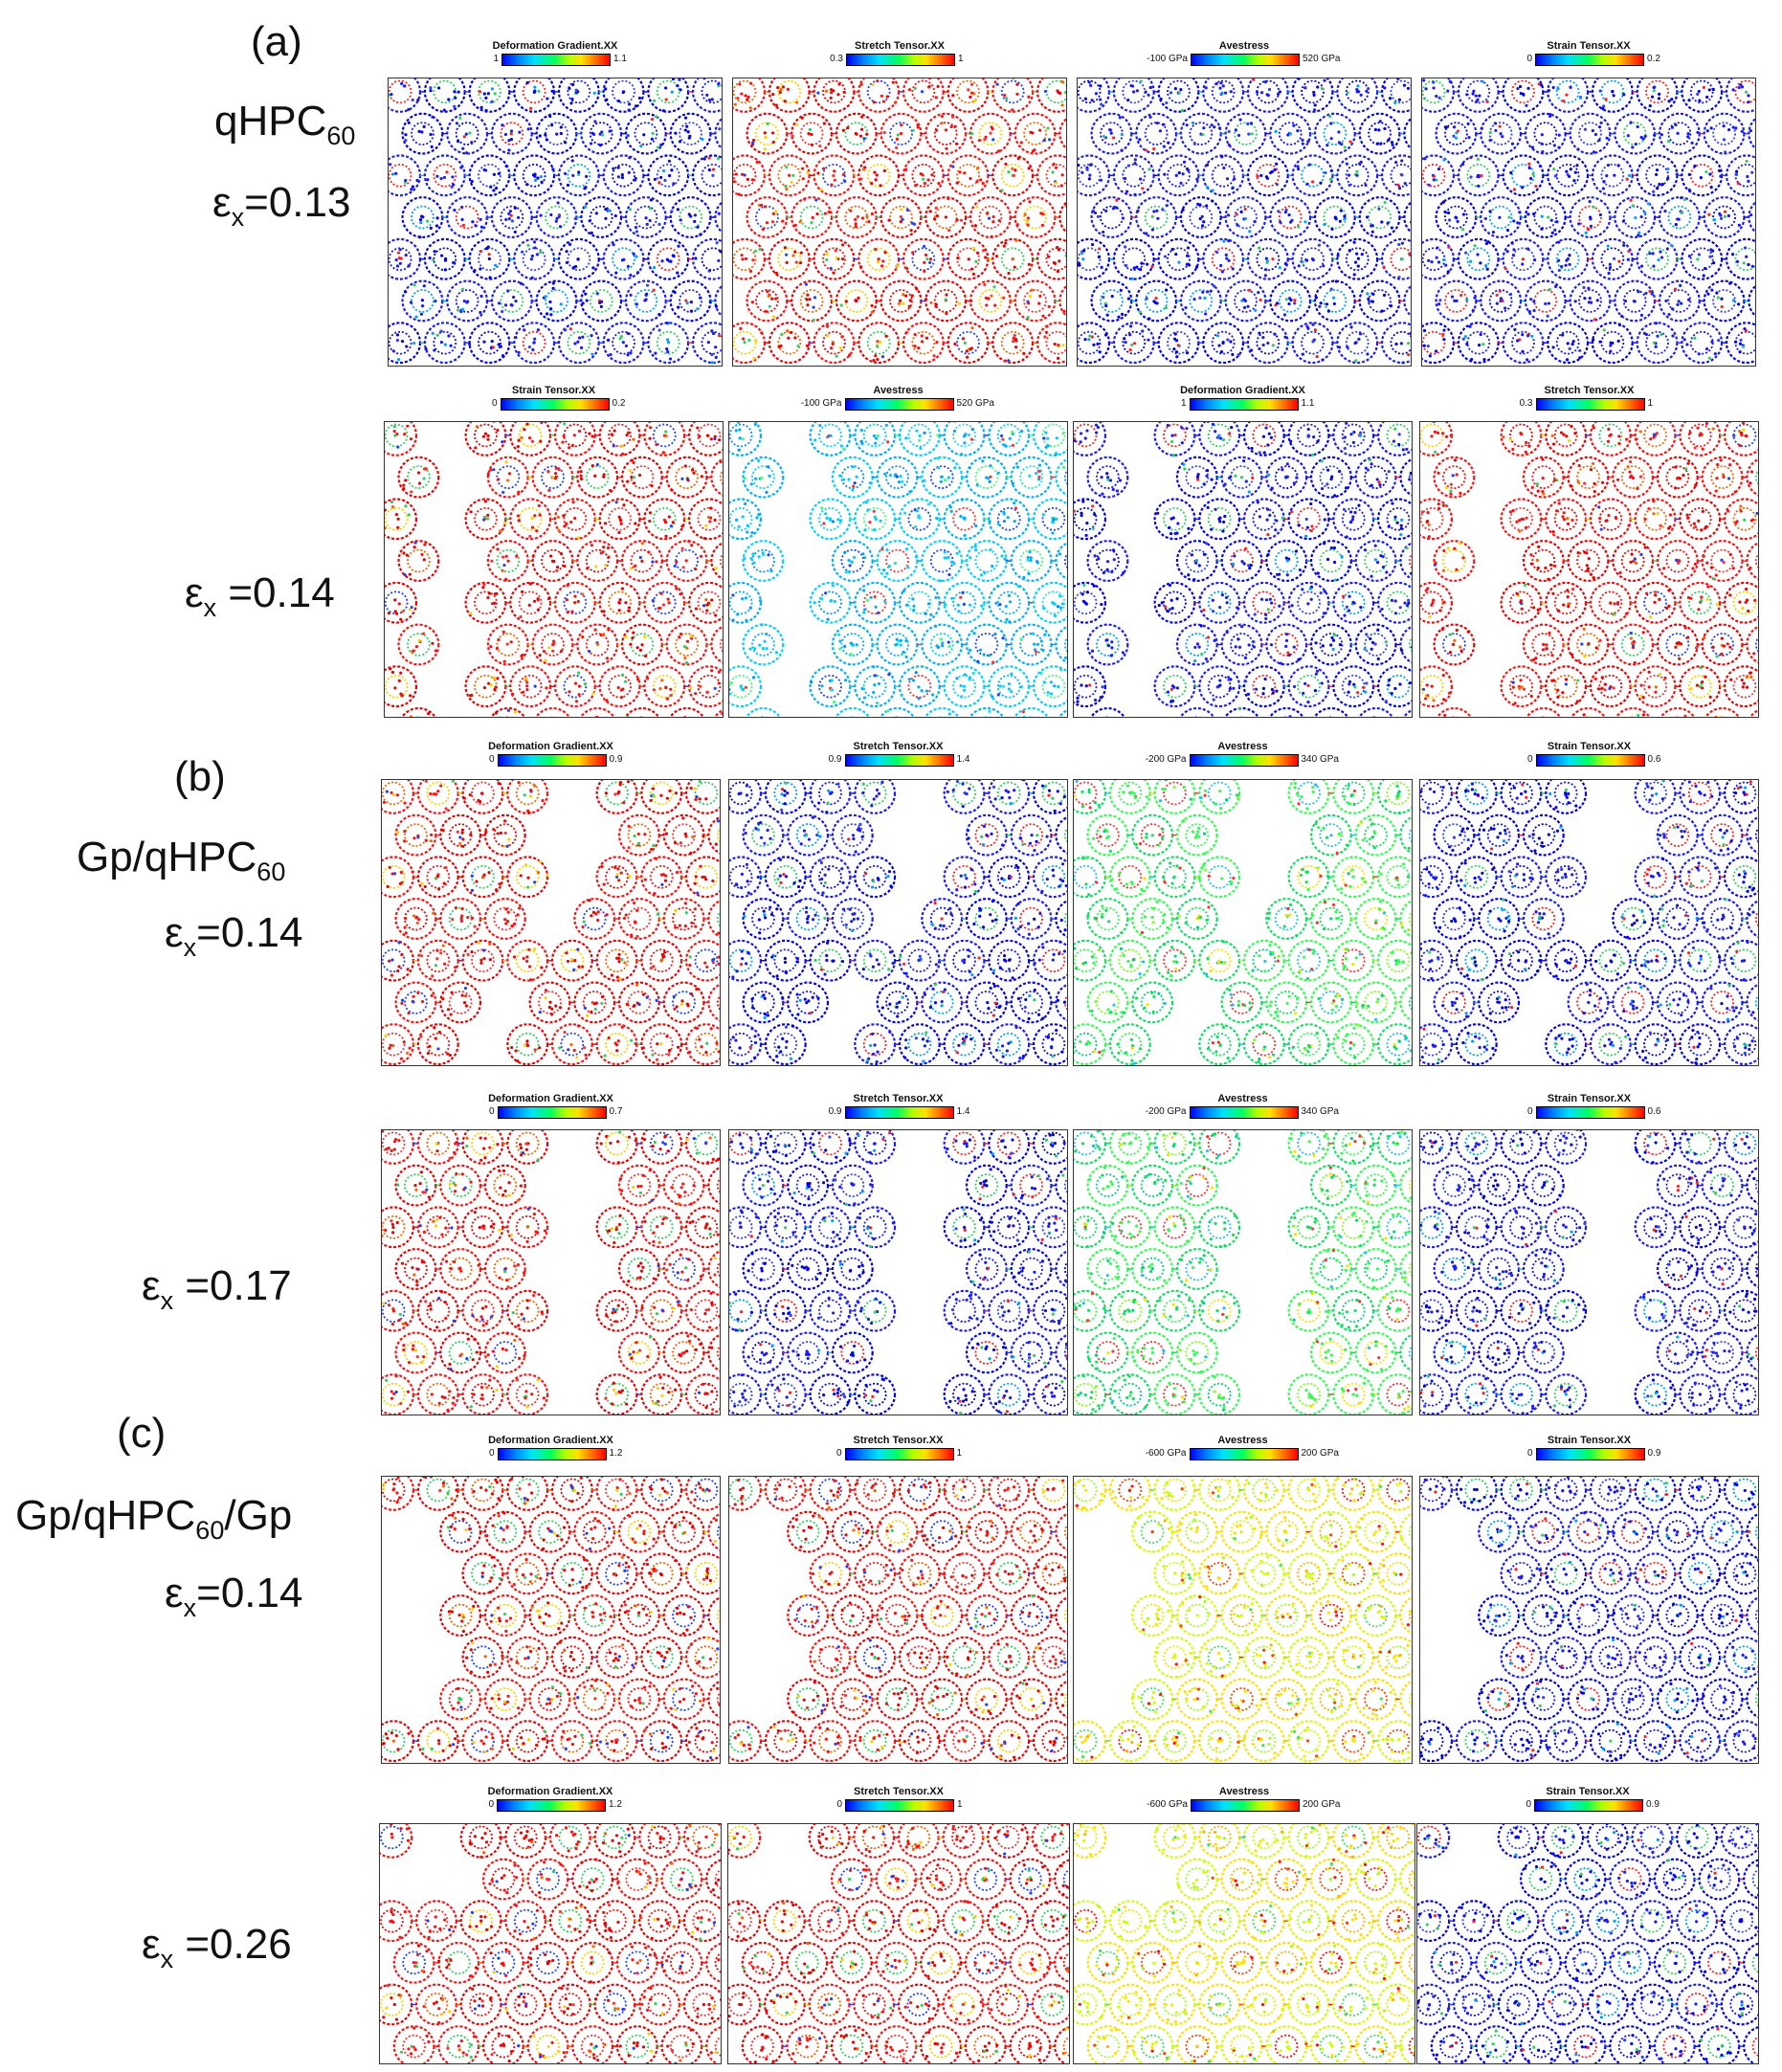 This screenshot has height=2072, width=1782. I want to click on simulation-panel-c1-3: Avestress -600 GPa 200 GPa, so click(1243, 1600).